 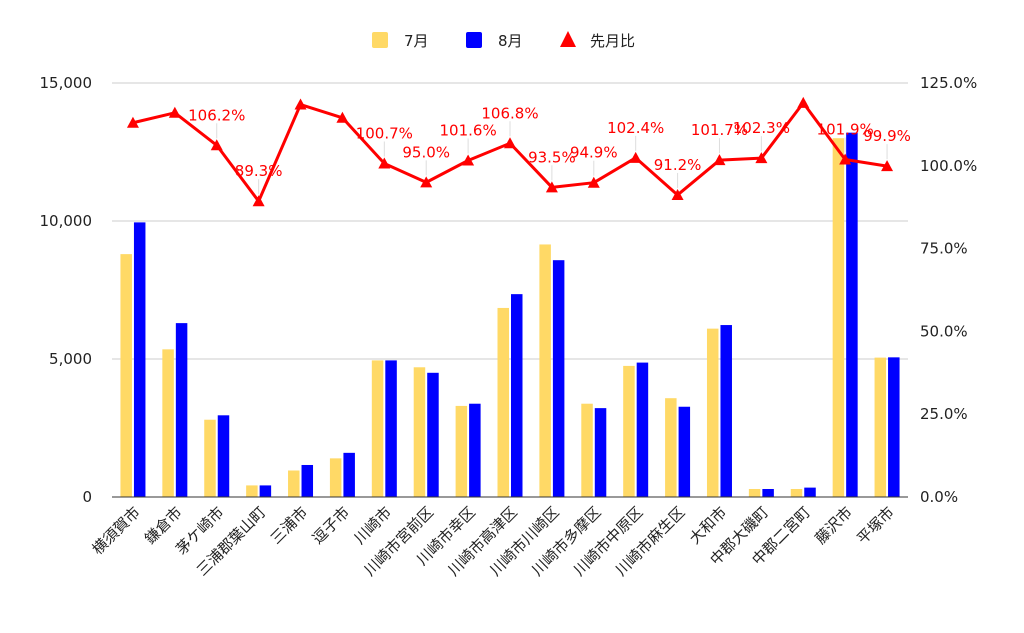 I want to click on legend-swatch-july, so click(x=380, y=40).